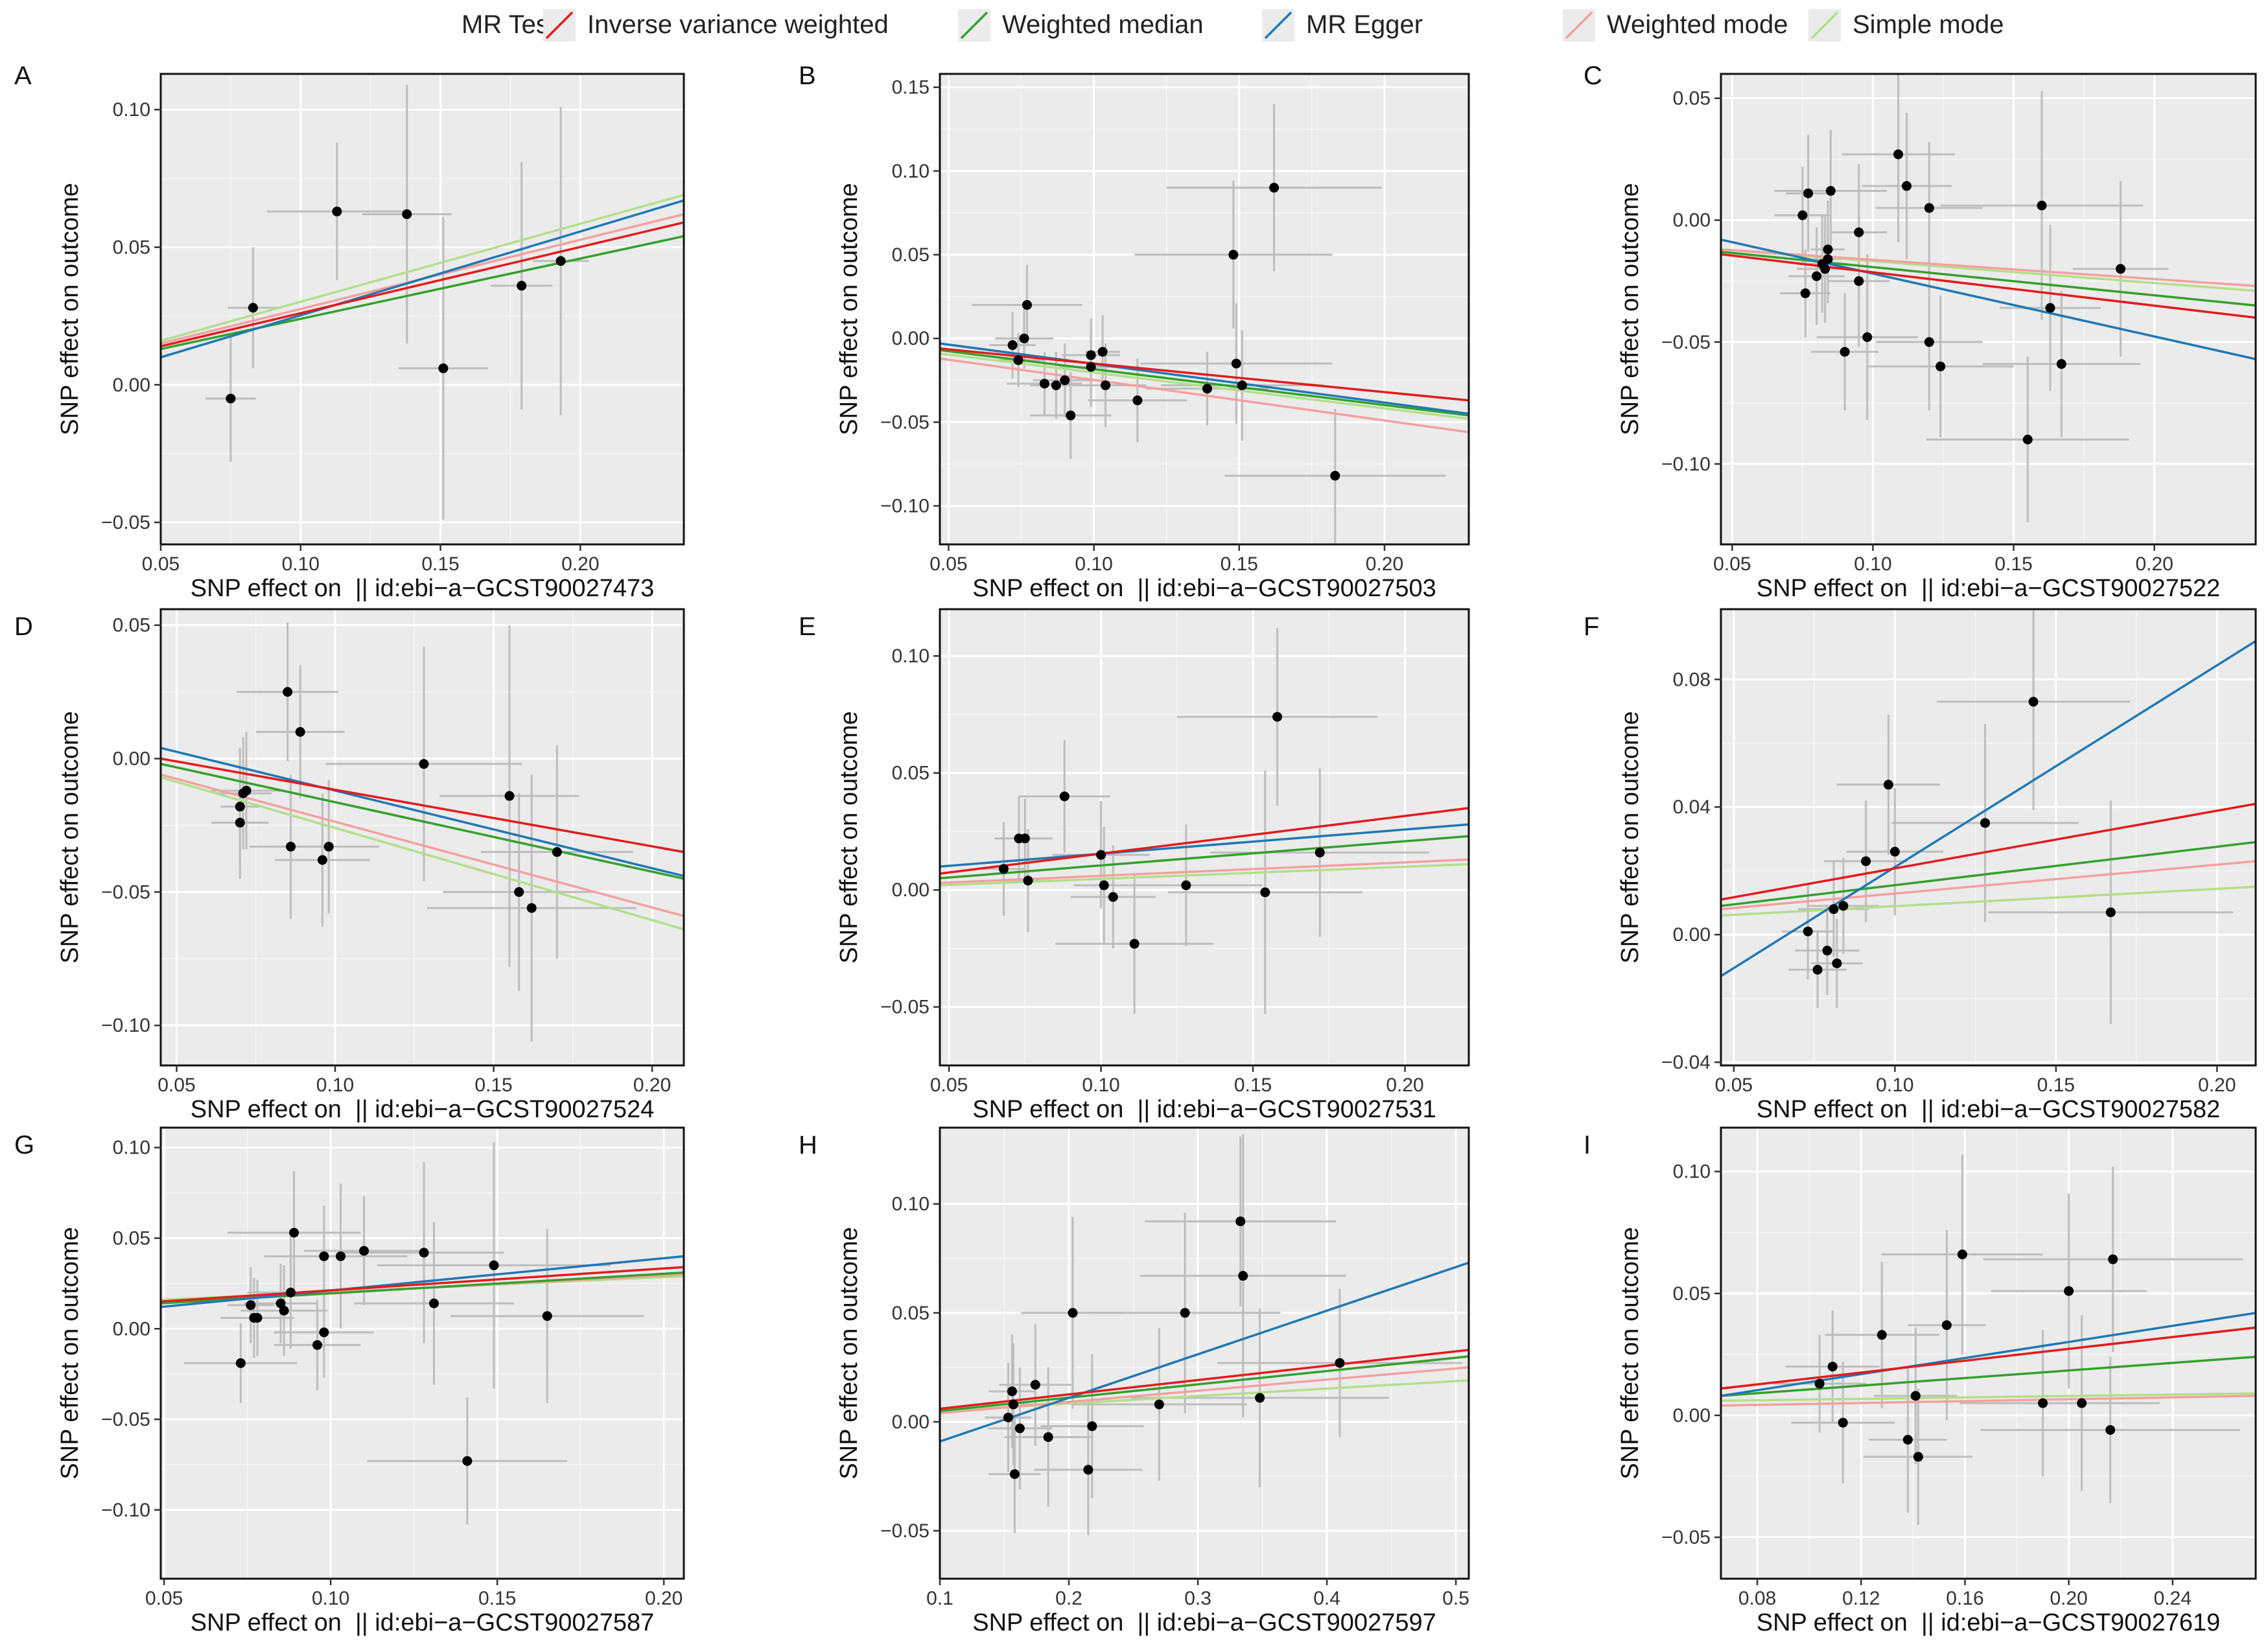 The height and width of the screenshot is (1650, 2268). I want to click on x-tick-label: 0.5, so click(1455, 1598).